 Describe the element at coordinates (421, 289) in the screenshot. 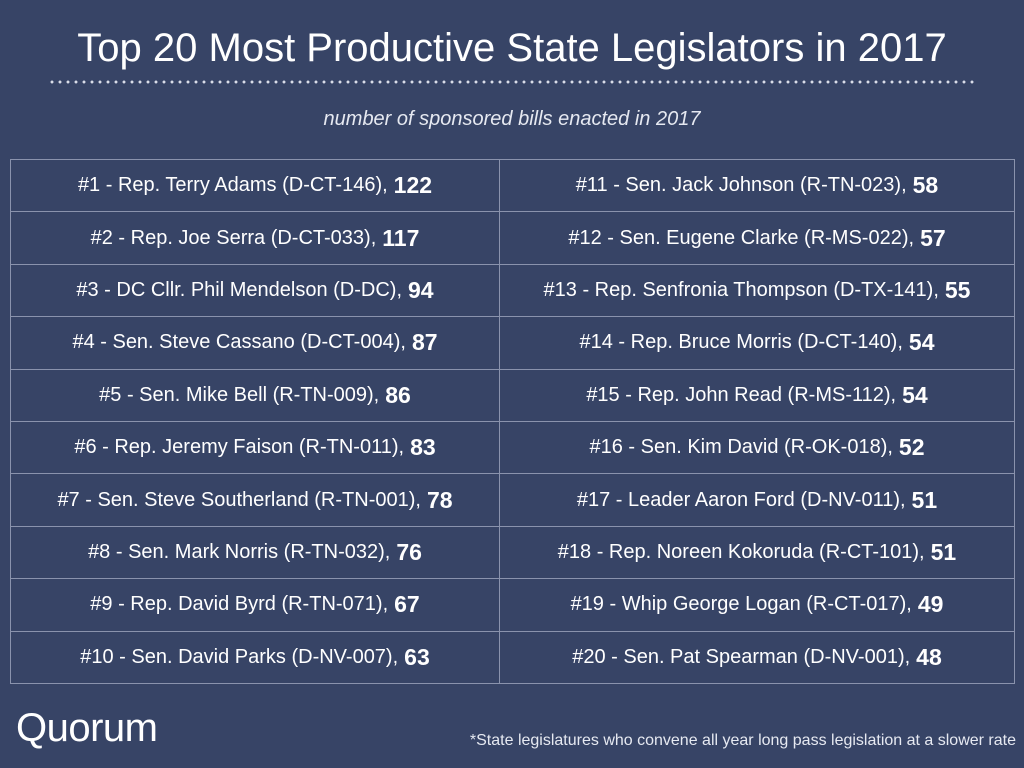

I see `bill-count: 94` at that location.